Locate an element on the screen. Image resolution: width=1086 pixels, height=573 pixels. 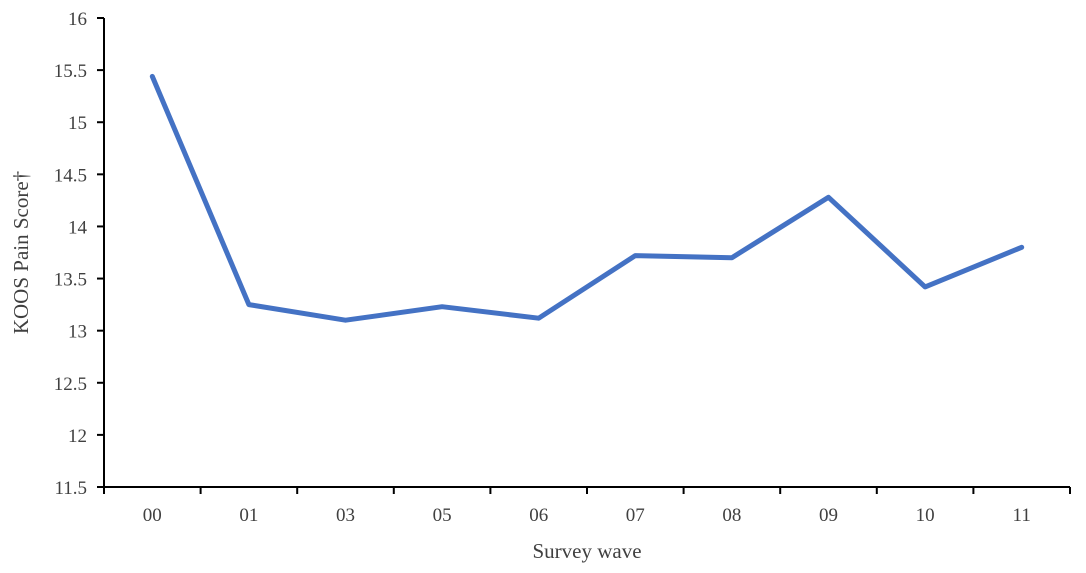
y-tick-label: 11.5 is located at coordinates (70, 488).